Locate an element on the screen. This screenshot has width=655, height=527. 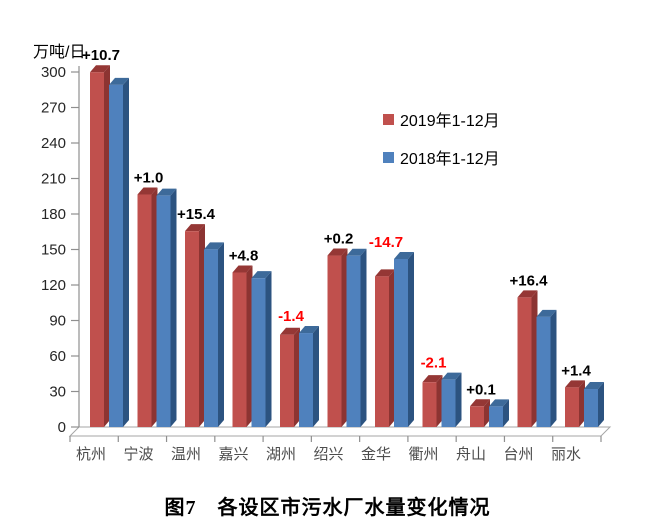
diff-label-7: -2.1 is located at coordinates (434, 363).